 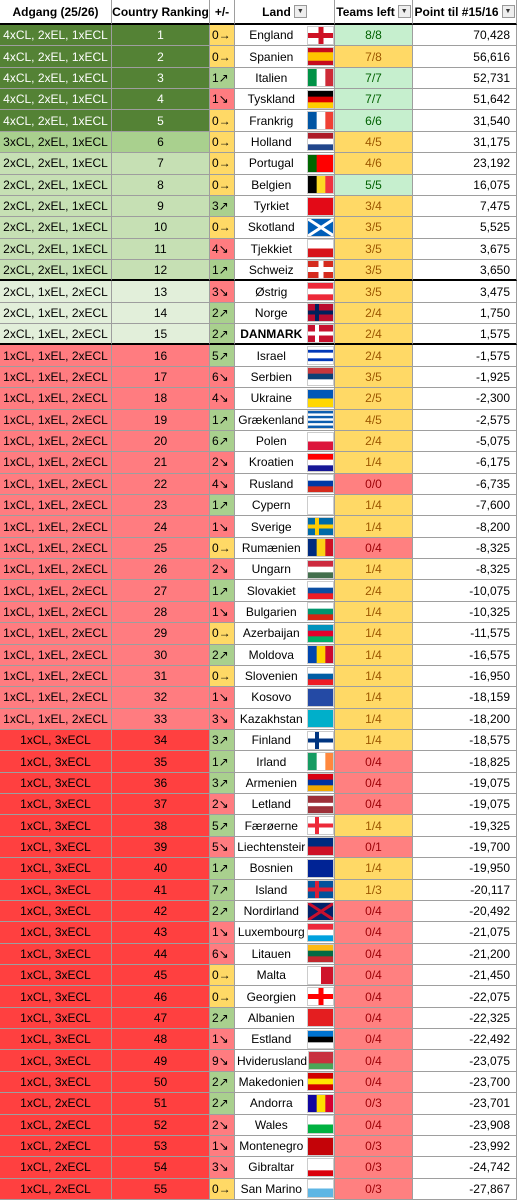 I want to click on ranking-cell: 20, so click(x=161, y=441).